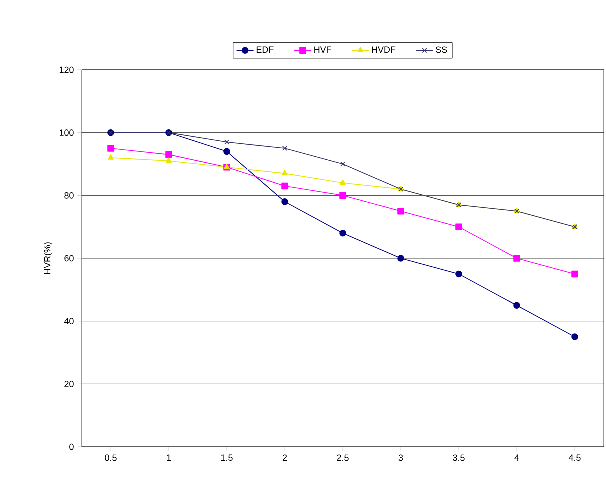 The image size is (606, 484). I want to click on x-tick-label: 2.5, so click(343, 458).